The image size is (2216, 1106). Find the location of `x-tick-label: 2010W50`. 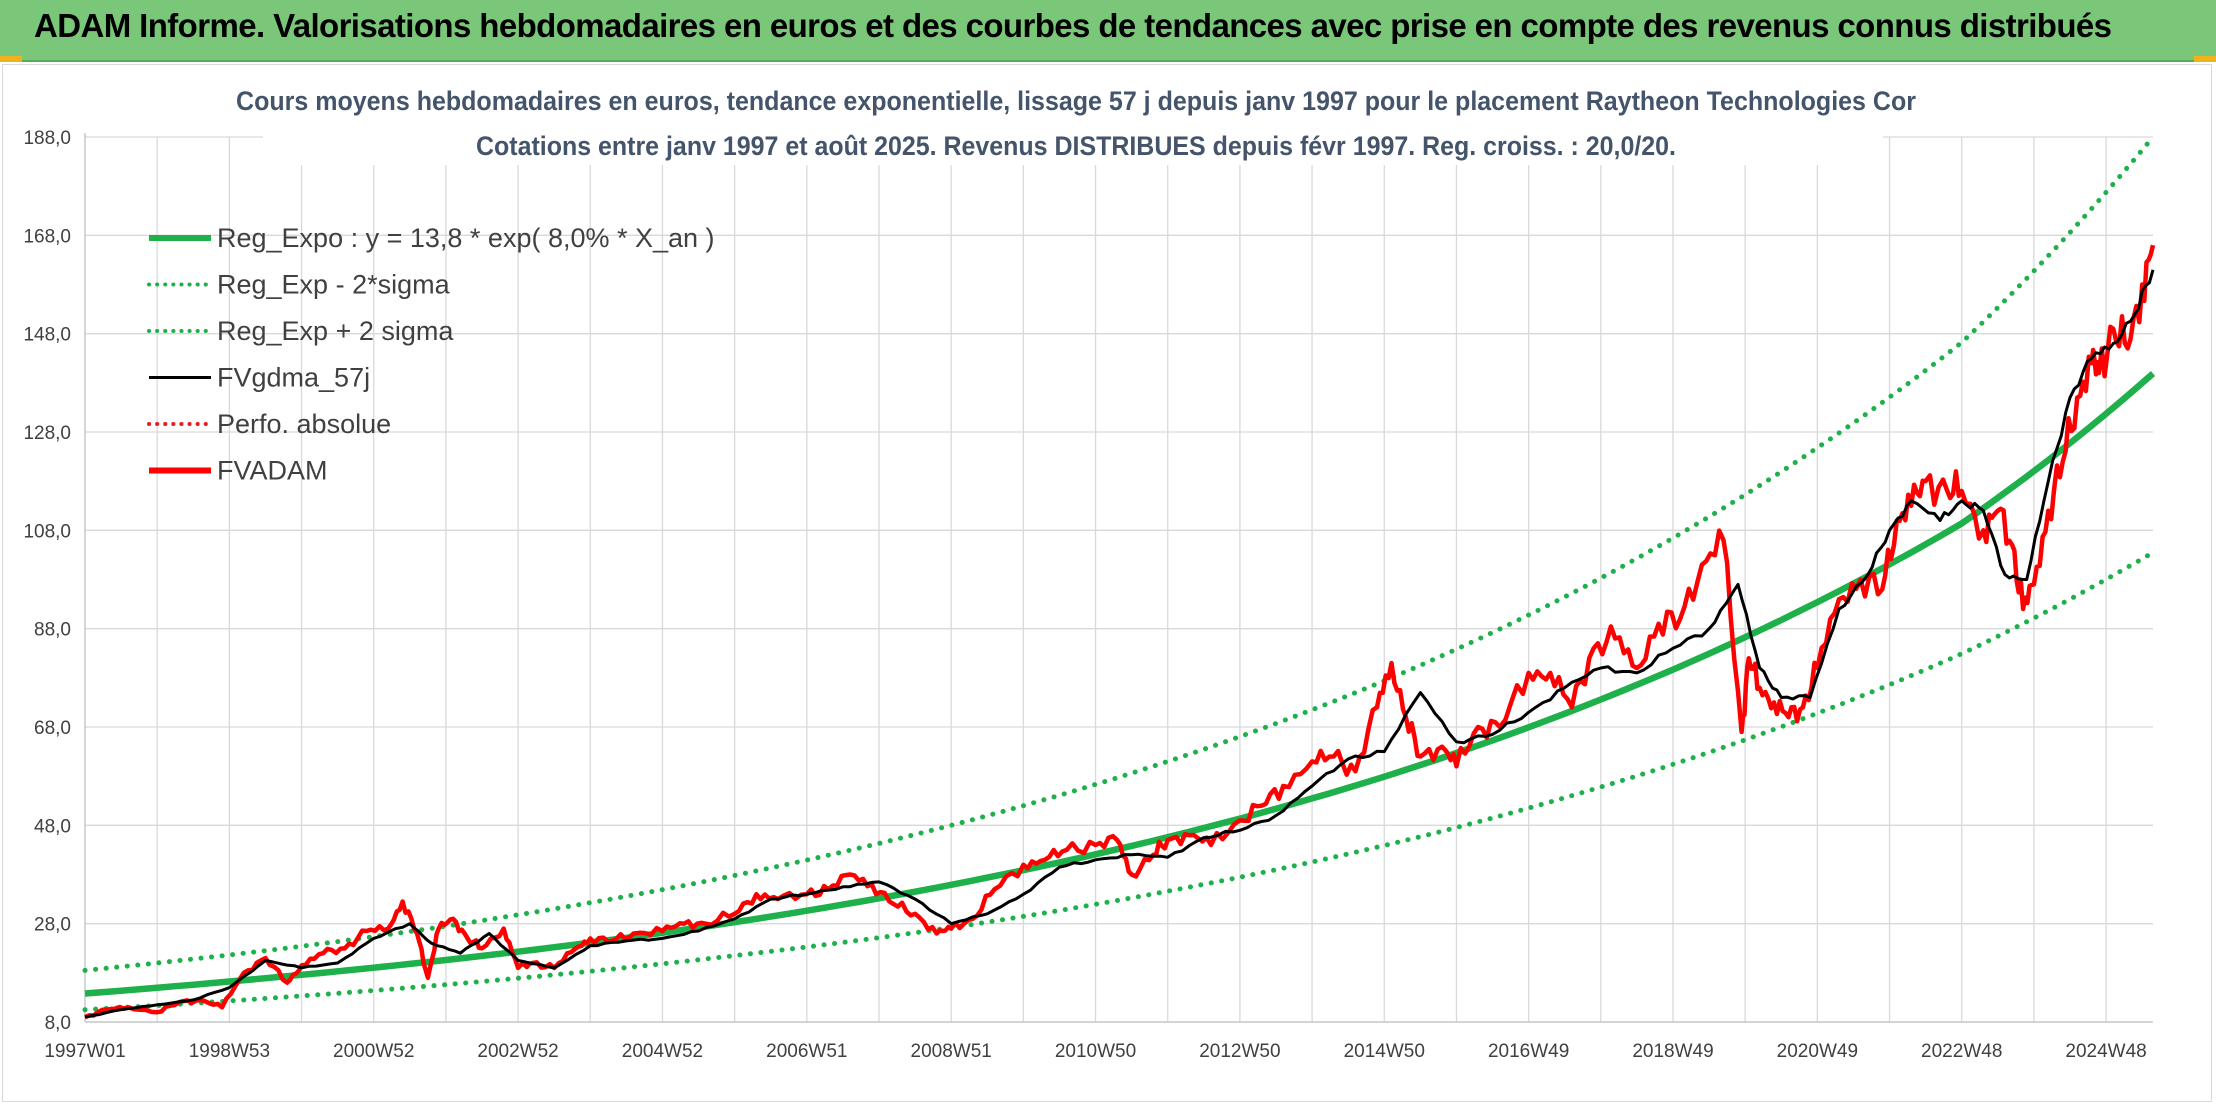

x-tick-label: 2010W50 is located at coordinates (1095, 1051).